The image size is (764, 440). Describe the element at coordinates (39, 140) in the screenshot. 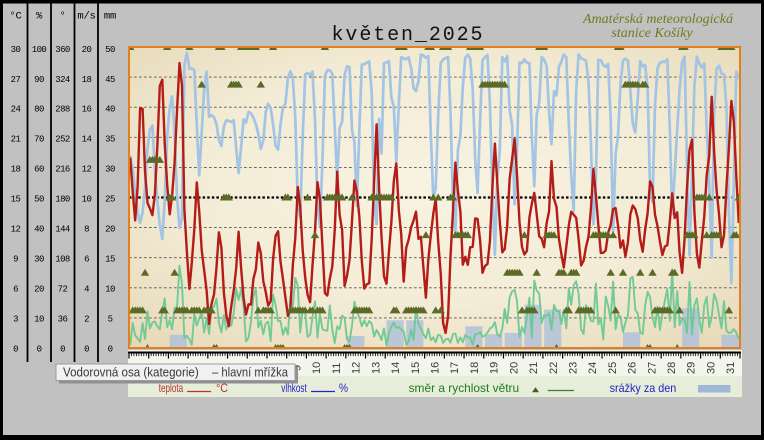

I see `svg-text: 70` at that location.